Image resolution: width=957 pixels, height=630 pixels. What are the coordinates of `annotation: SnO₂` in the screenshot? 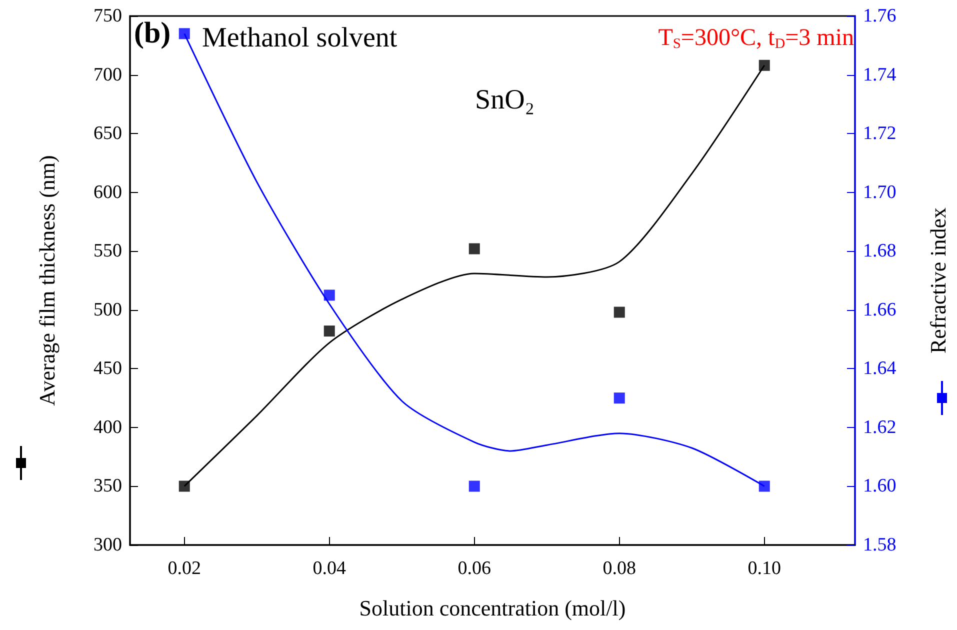 It's located at (505, 100).